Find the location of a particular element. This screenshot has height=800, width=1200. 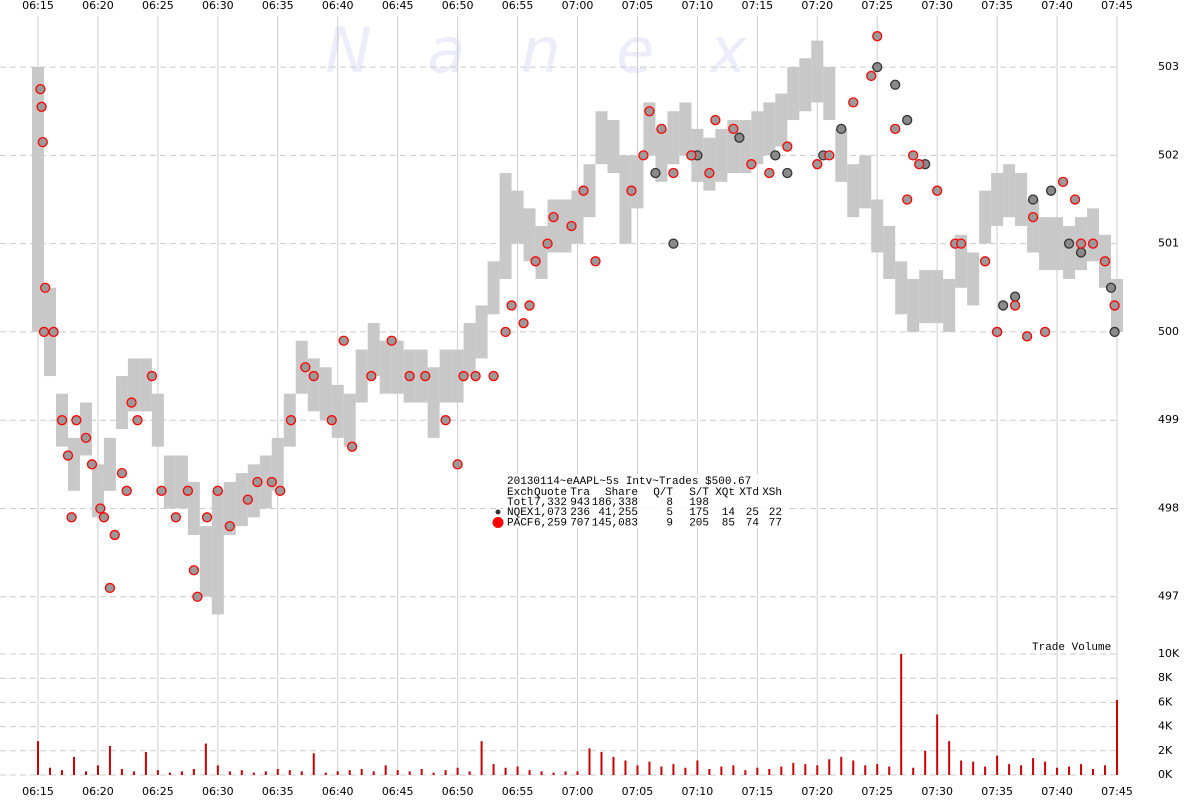

info-cell: 205 is located at coordinates (699, 523).